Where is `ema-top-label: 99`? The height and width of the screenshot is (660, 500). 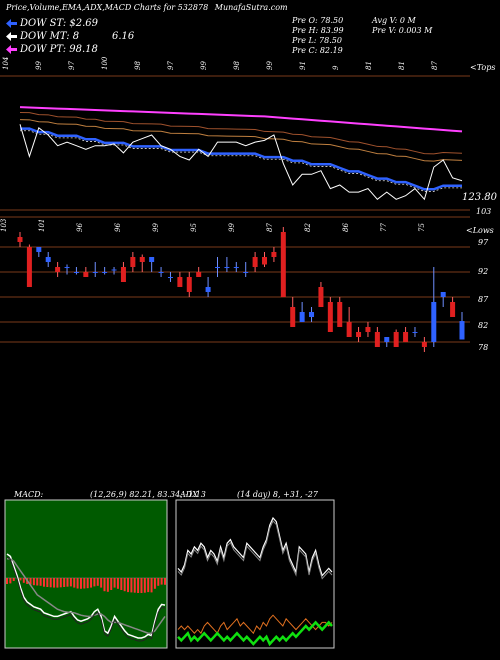 ema-top-label: 99 is located at coordinates (204, 65).